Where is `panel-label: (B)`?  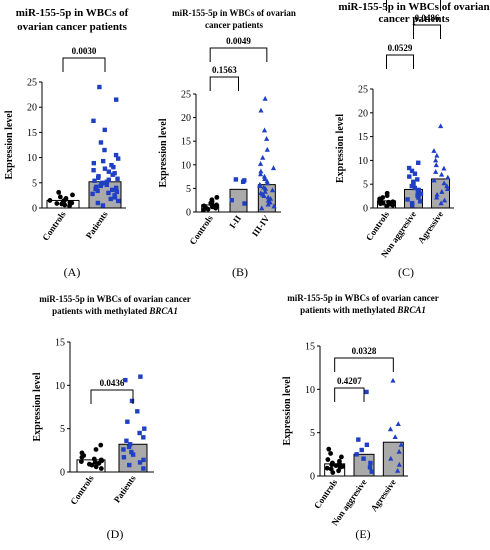 panel-label: (B) is located at coordinates (240, 272).